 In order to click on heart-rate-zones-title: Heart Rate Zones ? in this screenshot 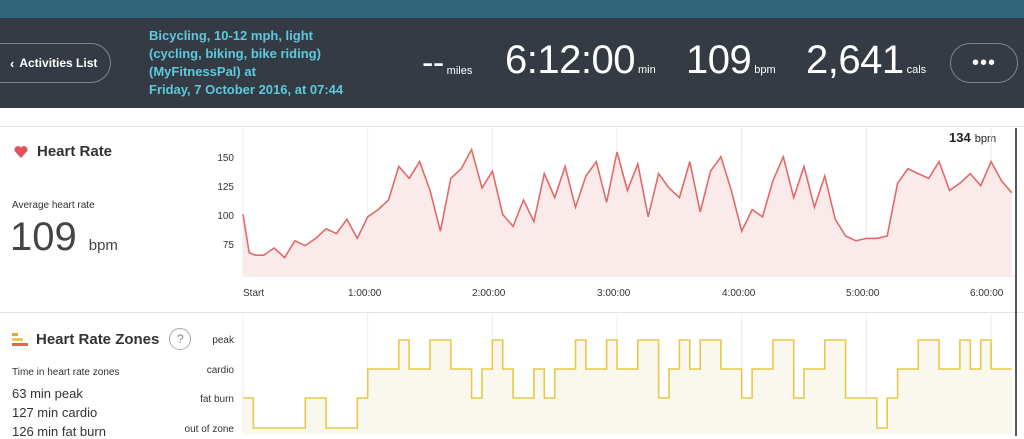, I will do `click(102, 339)`.